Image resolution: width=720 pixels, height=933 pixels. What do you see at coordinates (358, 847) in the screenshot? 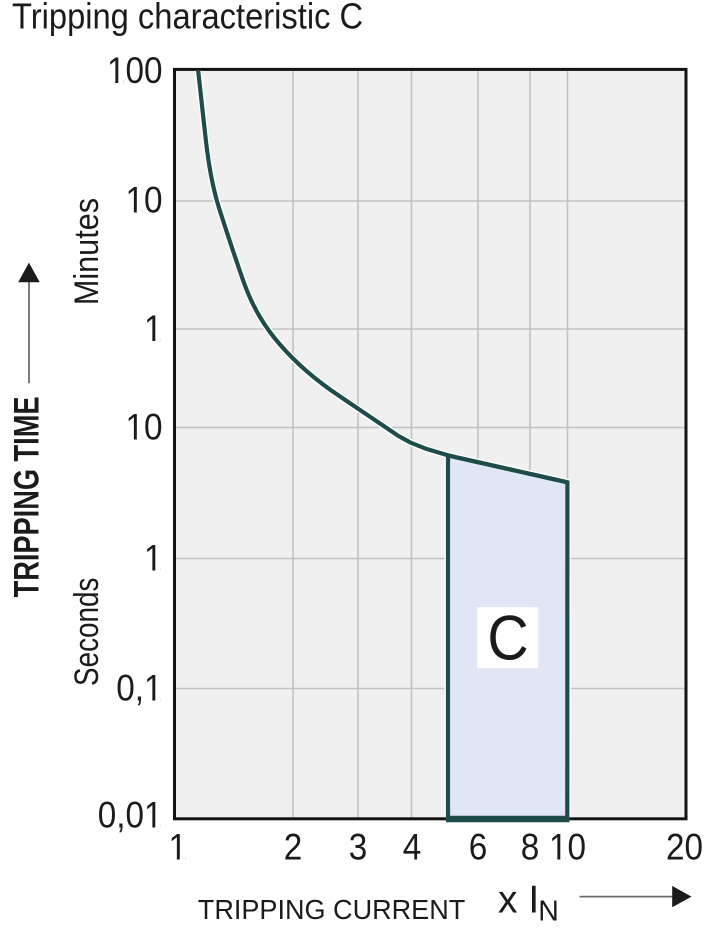
I see `svg-text: 3` at bounding box center [358, 847].